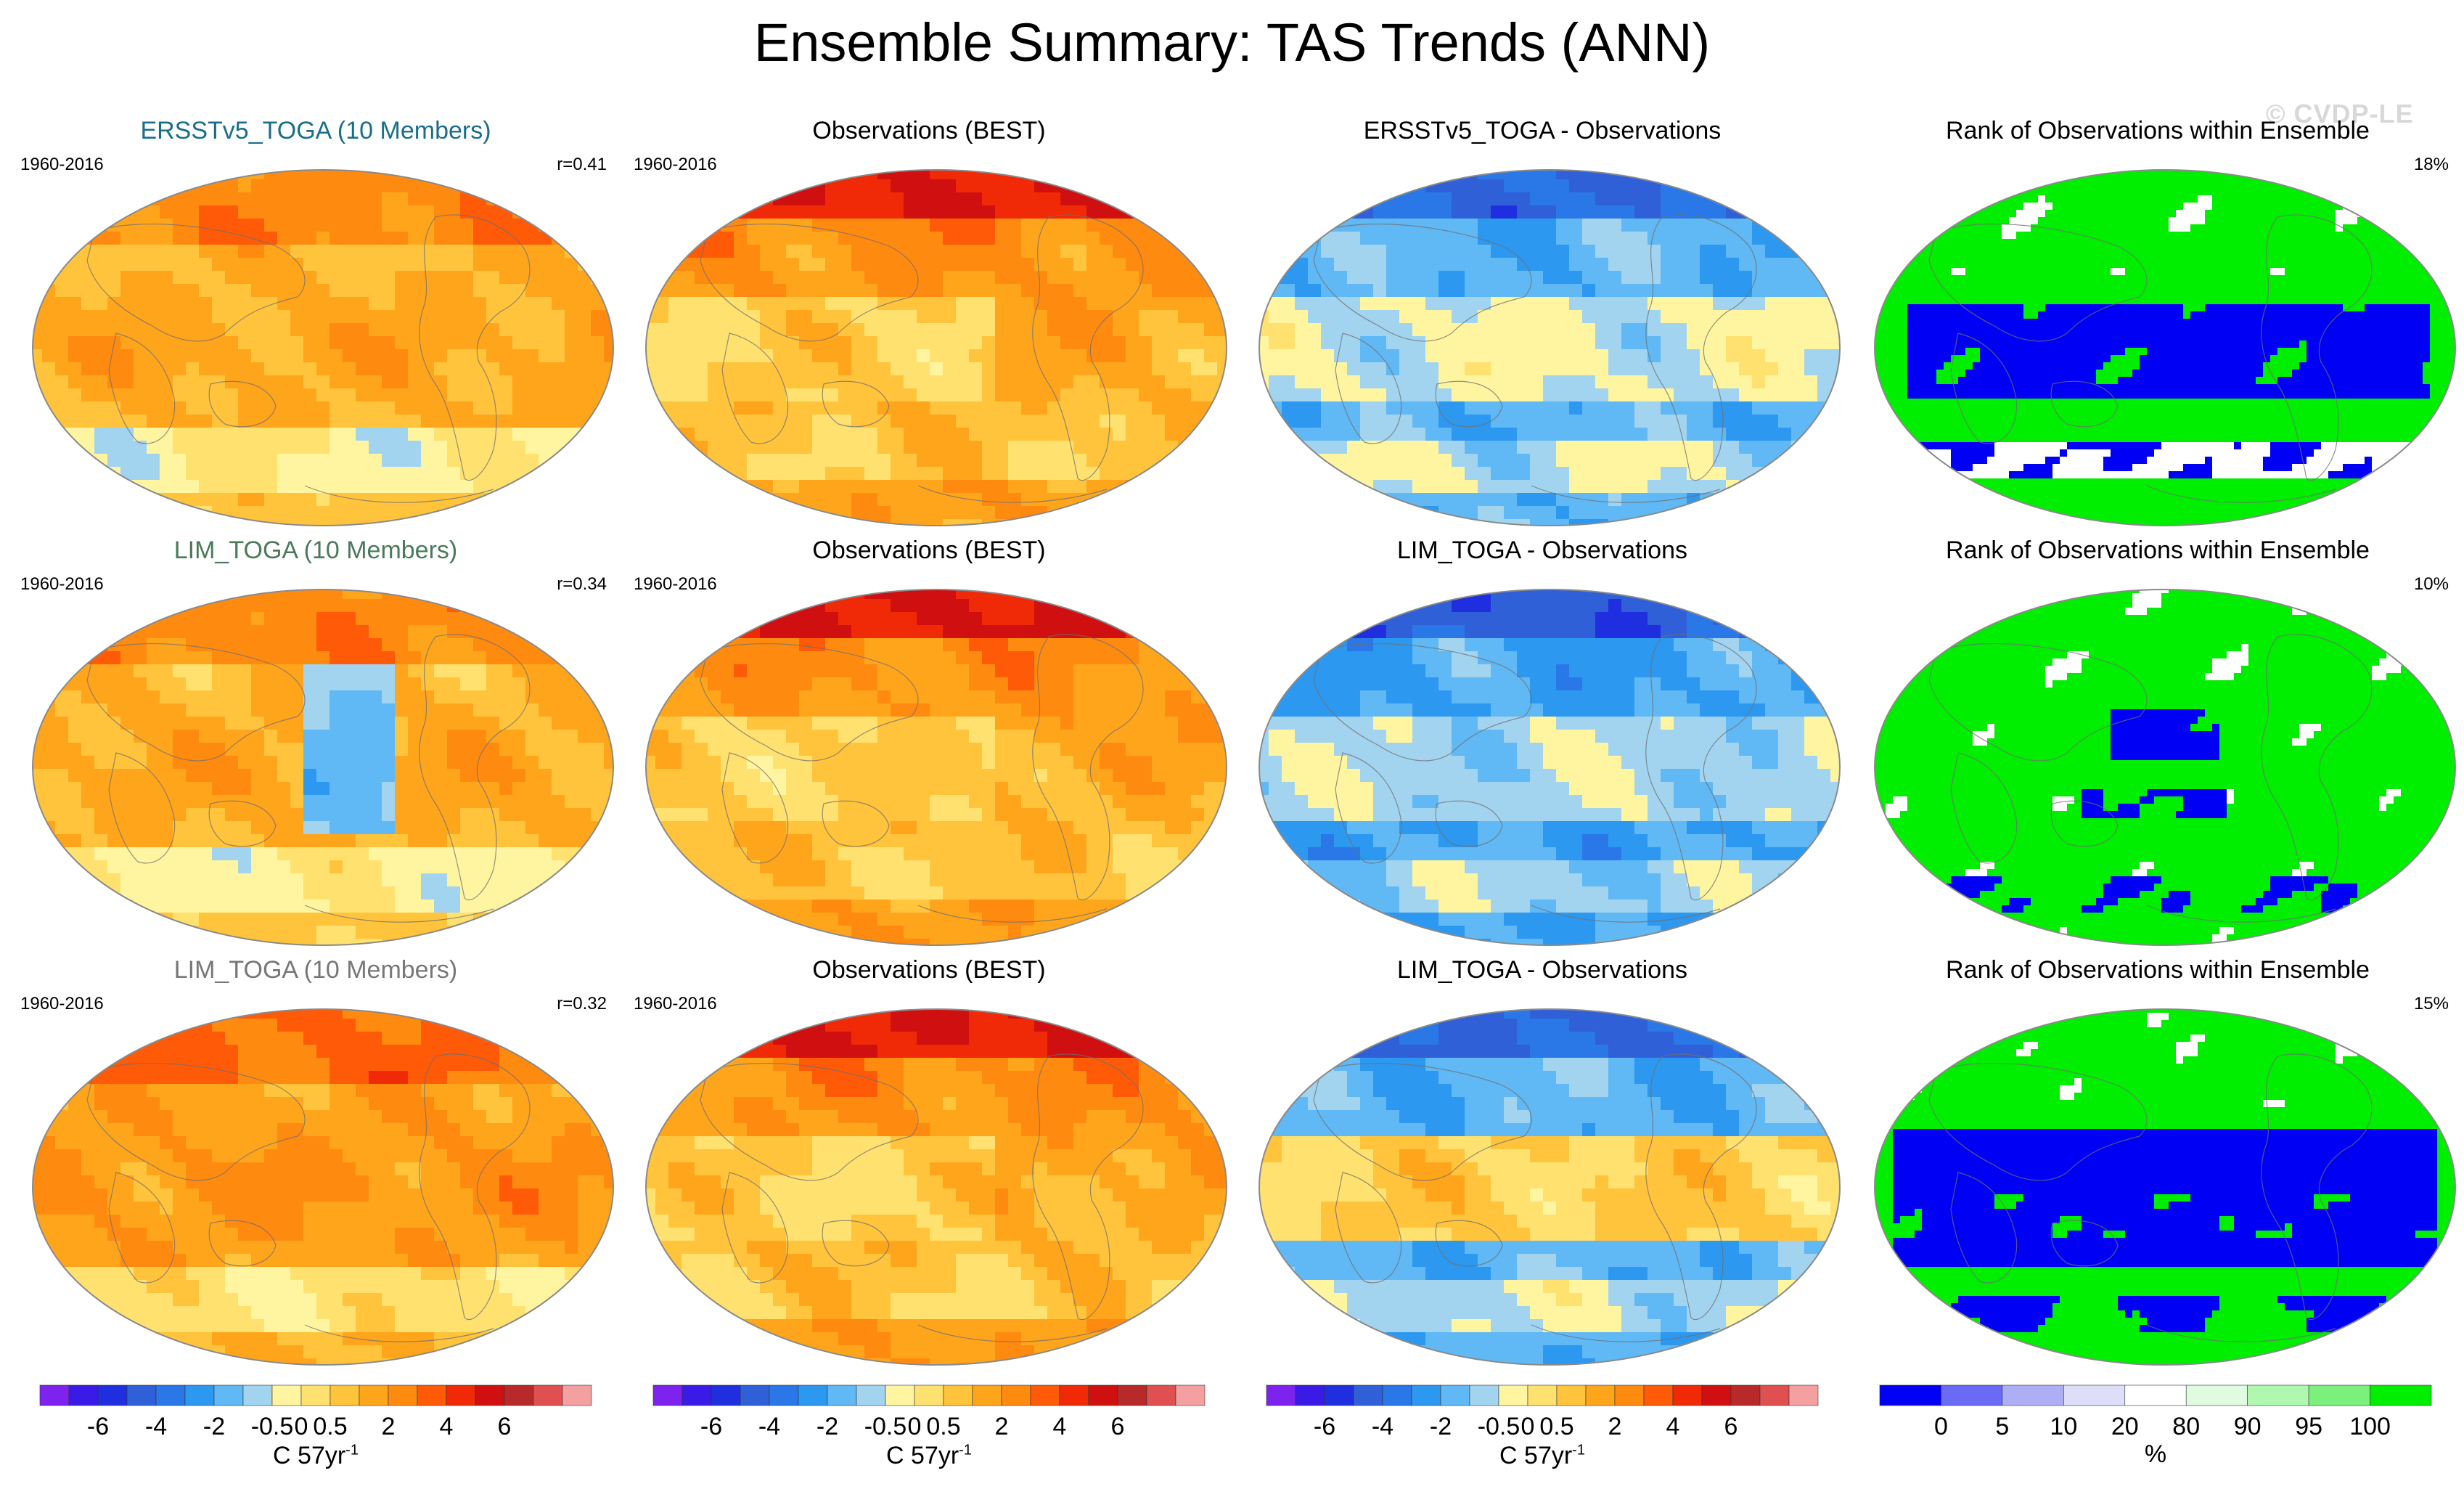 This screenshot has height=1497, width=2464. I want to click on rank-percent-label: 18%, so click(2431, 165).